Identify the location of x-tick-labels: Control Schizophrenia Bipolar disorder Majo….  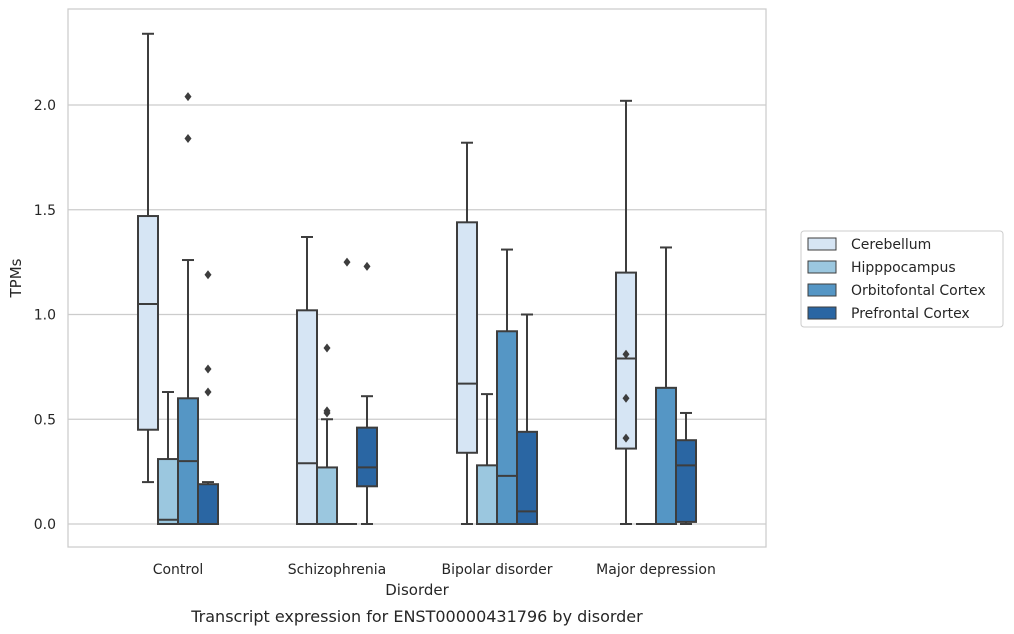
(434, 570).